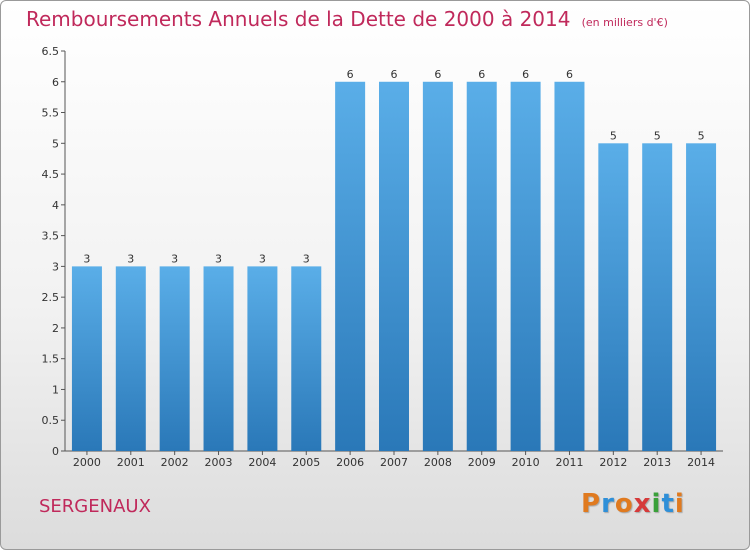 This screenshot has width=750, height=550. What do you see at coordinates (219, 462) in the screenshot?
I see `x-tick-label: 2003` at bounding box center [219, 462].